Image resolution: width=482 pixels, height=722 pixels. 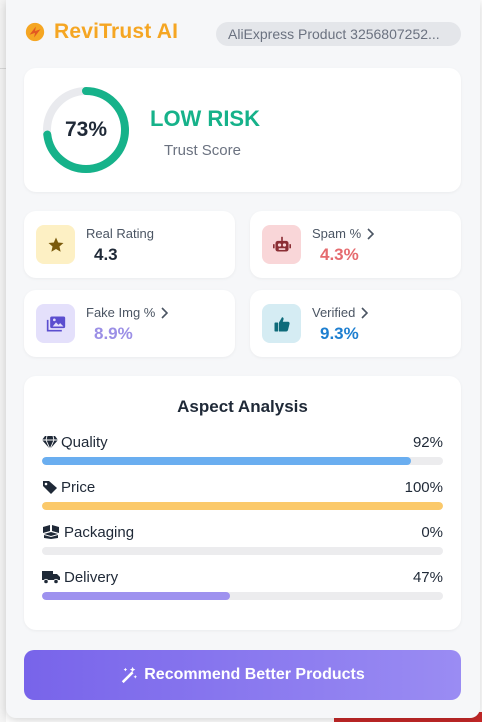 What do you see at coordinates (432, 532) in the screenshot?
I see `aspect-percent: 0%` at bounding box center [432, 532].